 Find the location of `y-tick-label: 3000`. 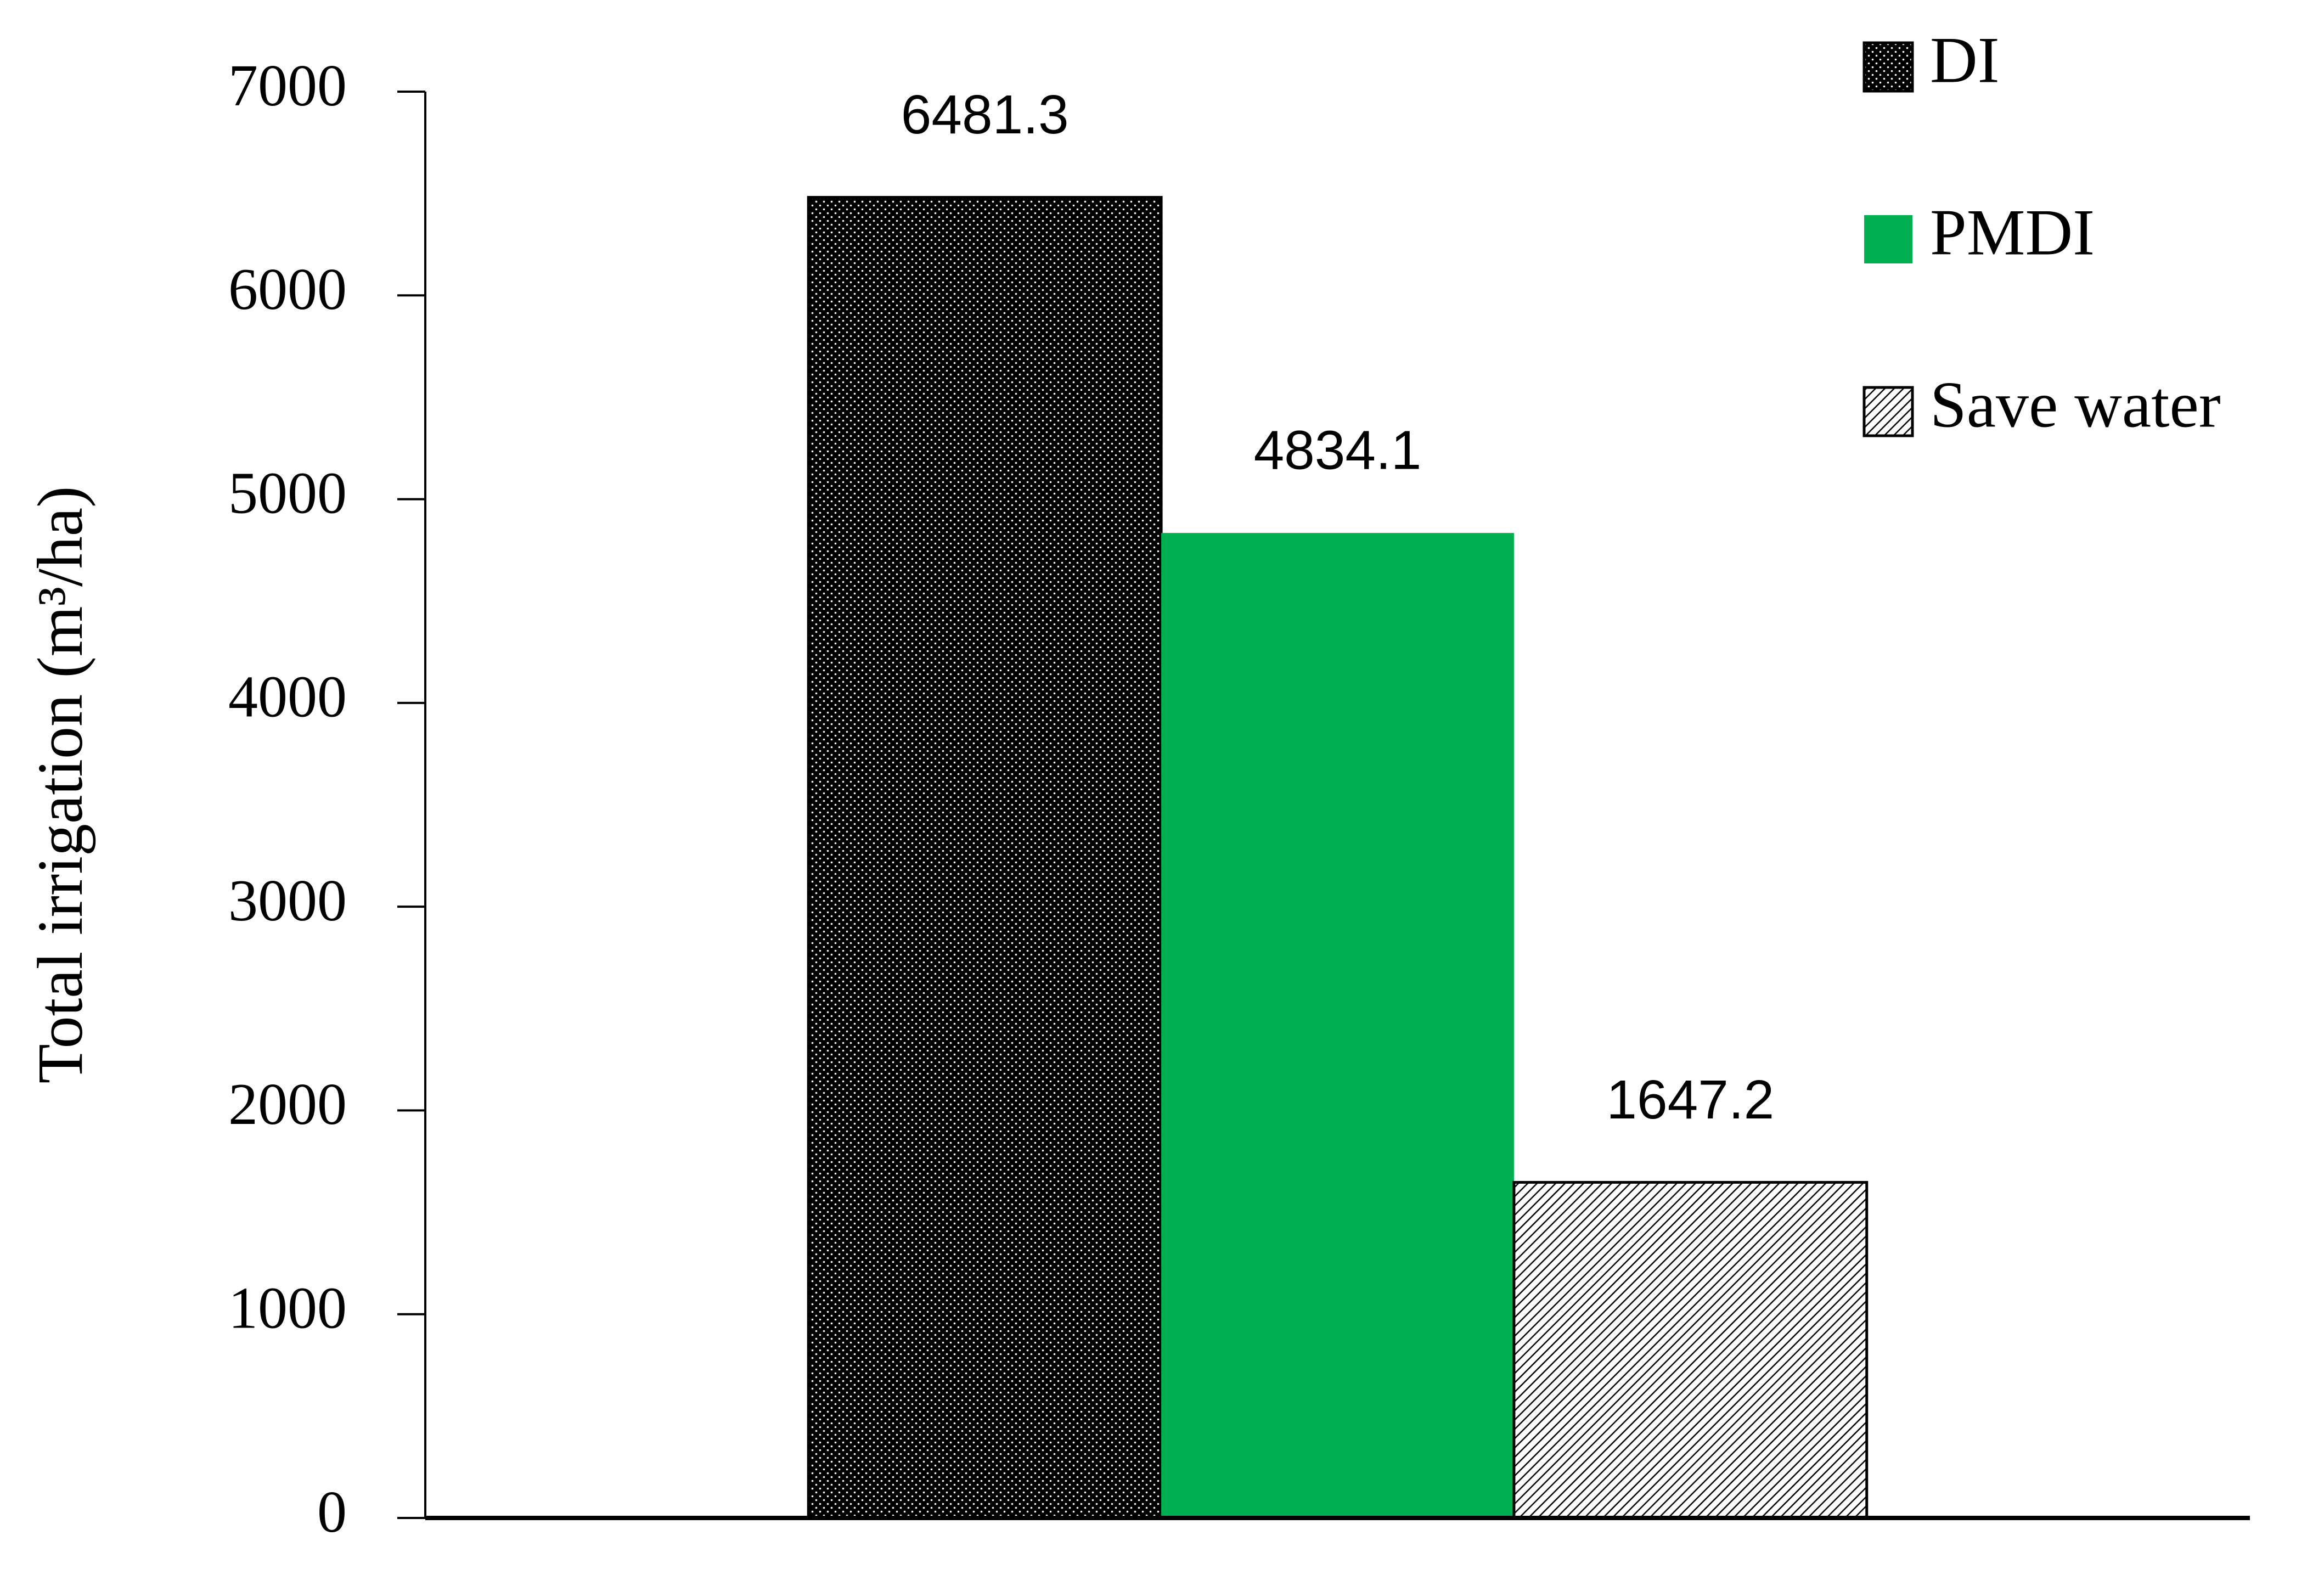

y-tick-label: 3000 is located at coordinates (287, 900).